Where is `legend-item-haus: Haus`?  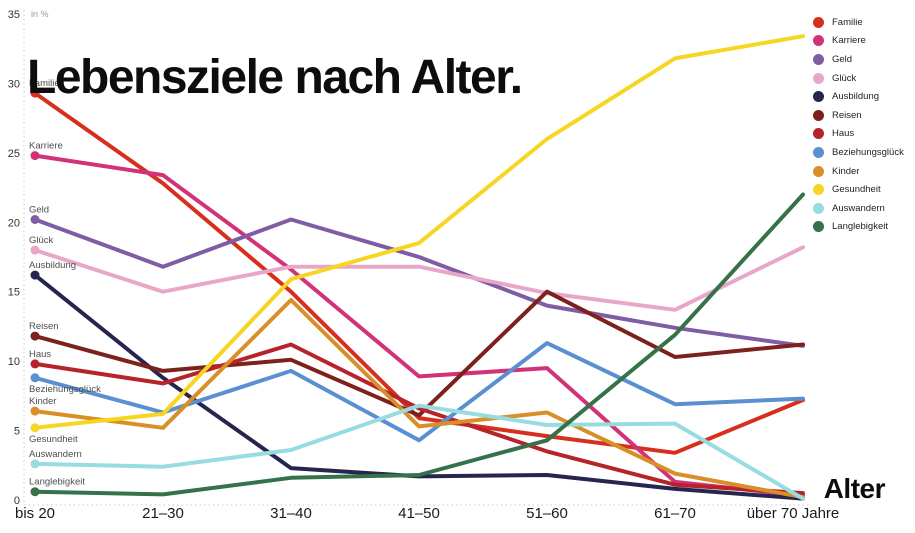 legend-item-haus: Haus is located at coordinates (858, 134).